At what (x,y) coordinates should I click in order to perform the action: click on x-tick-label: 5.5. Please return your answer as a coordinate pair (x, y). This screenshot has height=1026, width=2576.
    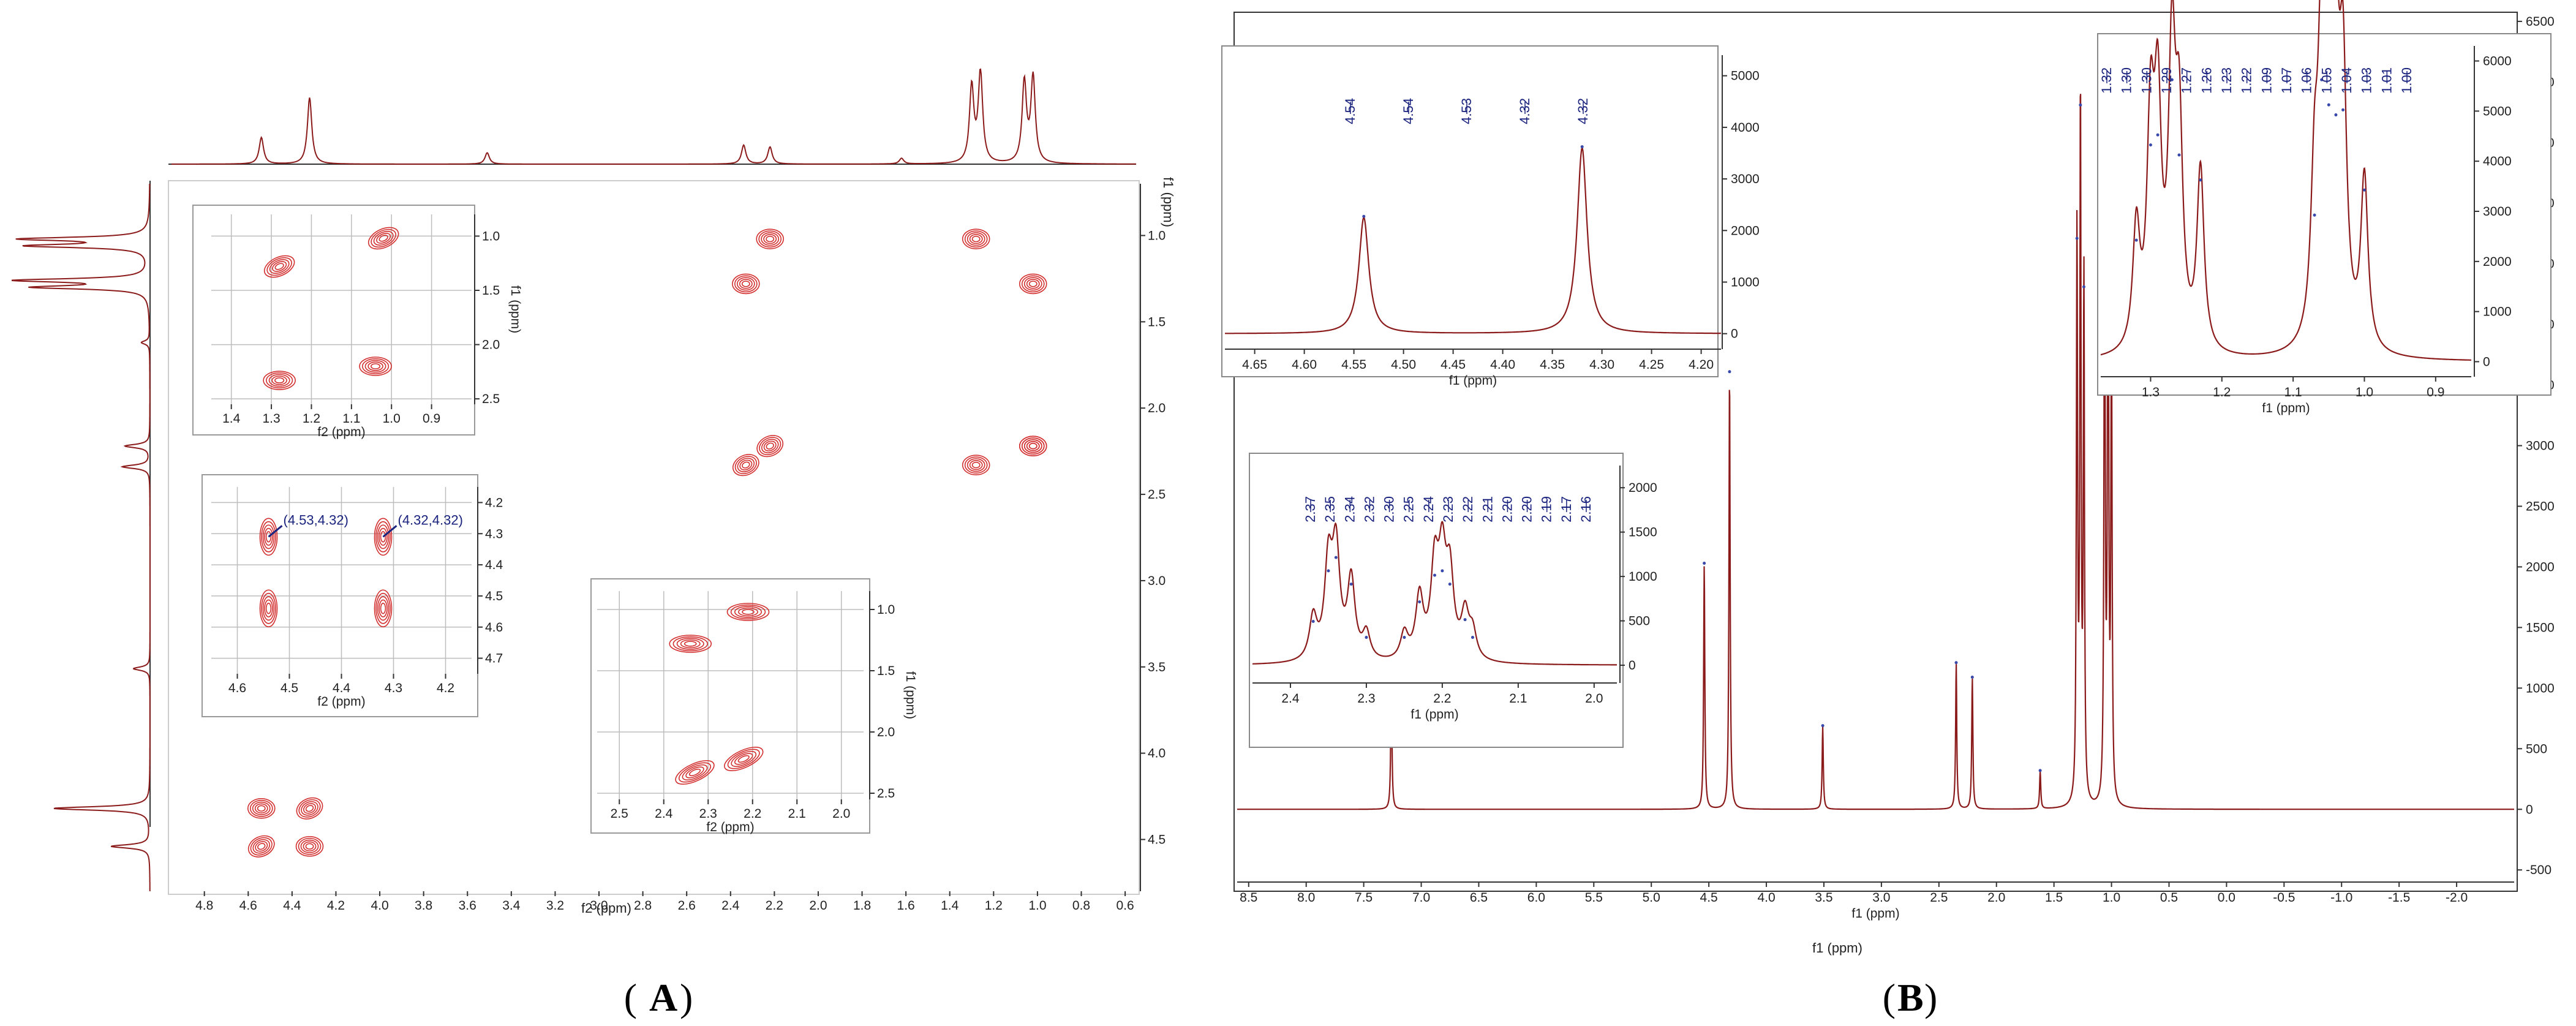
    Looking at the image, I should click on (1594, 898).